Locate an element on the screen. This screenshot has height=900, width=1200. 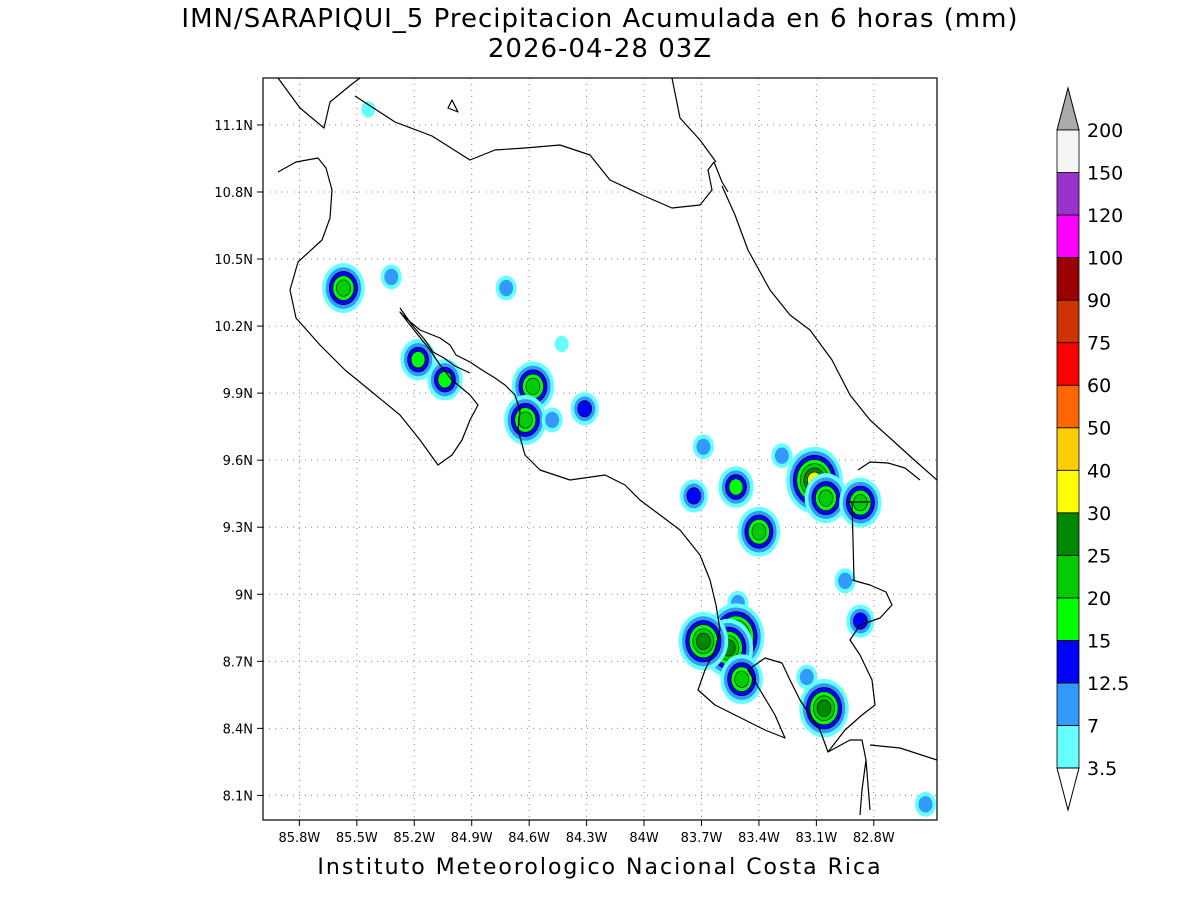
lon-tick-label: 83.7W is located at coordinates (702, 838).